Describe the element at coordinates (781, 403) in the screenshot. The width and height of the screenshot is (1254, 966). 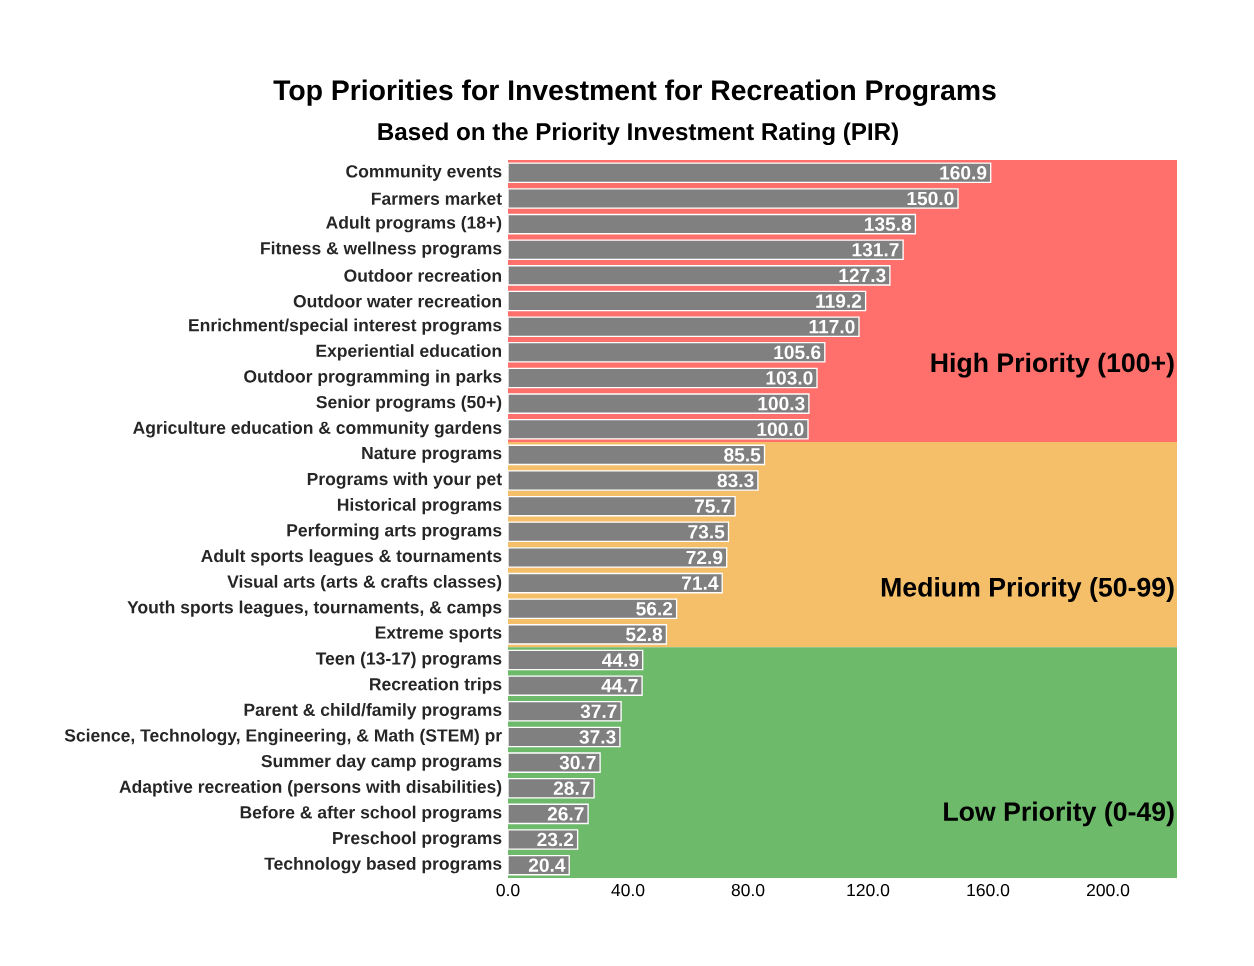
I see `data-label: 100.3` at that location.